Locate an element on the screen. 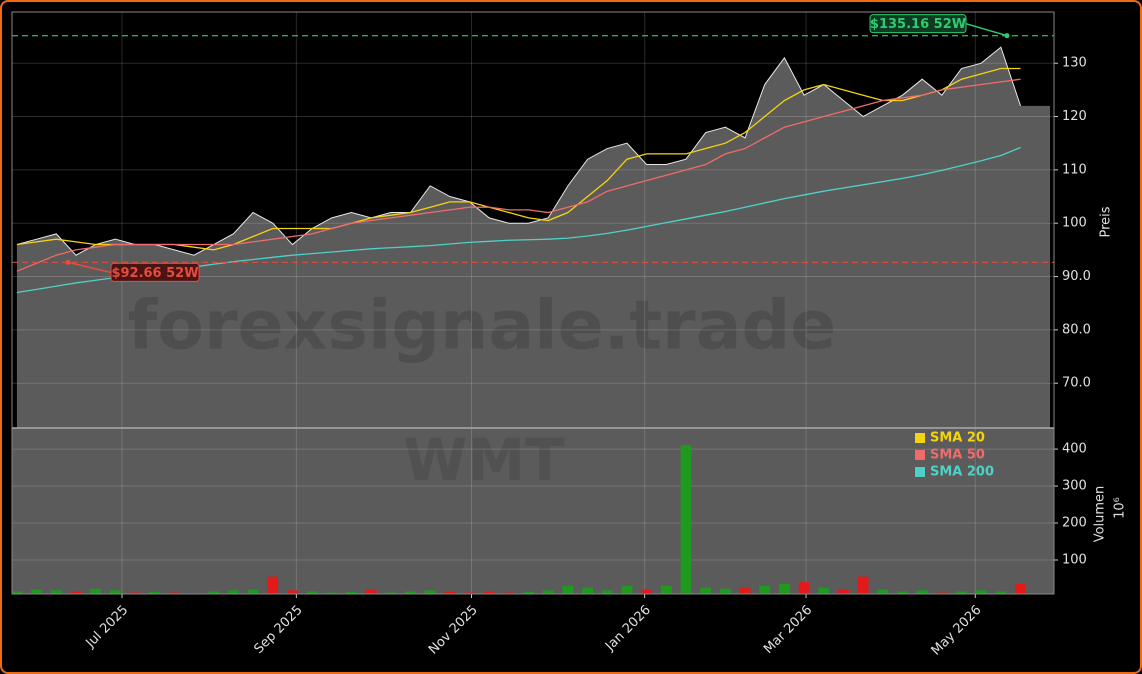 The image size is (1142, 674). y-tick-label: 300 is located at coordinates (1074, 486).